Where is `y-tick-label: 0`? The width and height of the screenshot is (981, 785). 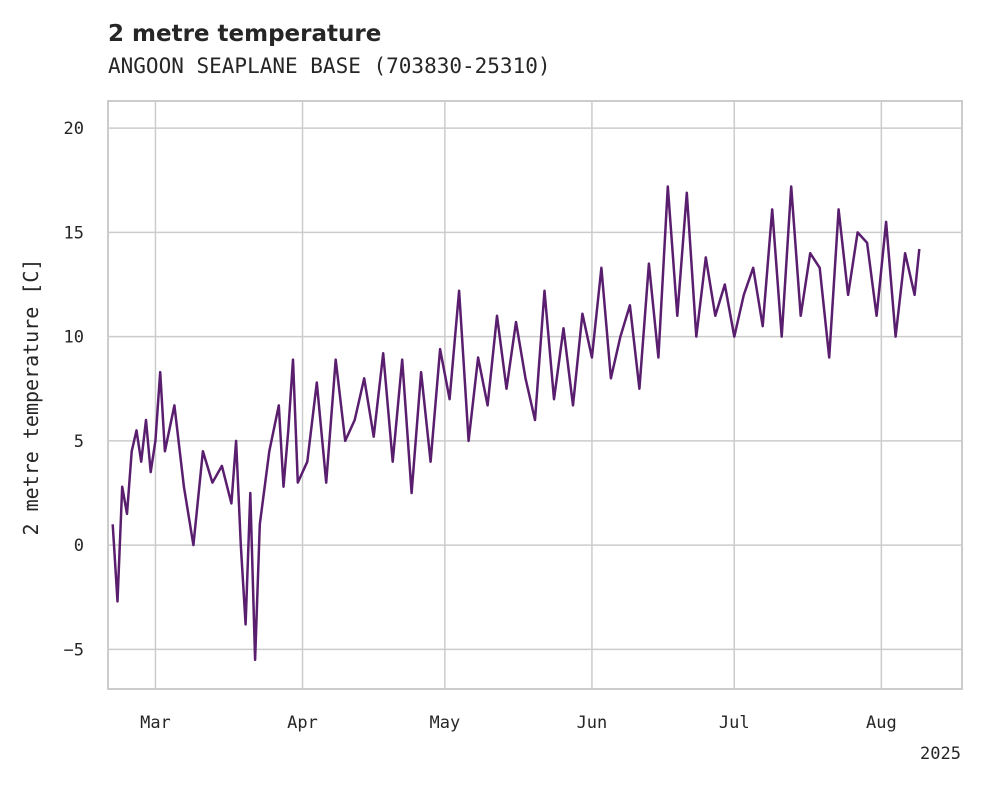
y-tick-label: 0 is located at coordinates (79, 546).